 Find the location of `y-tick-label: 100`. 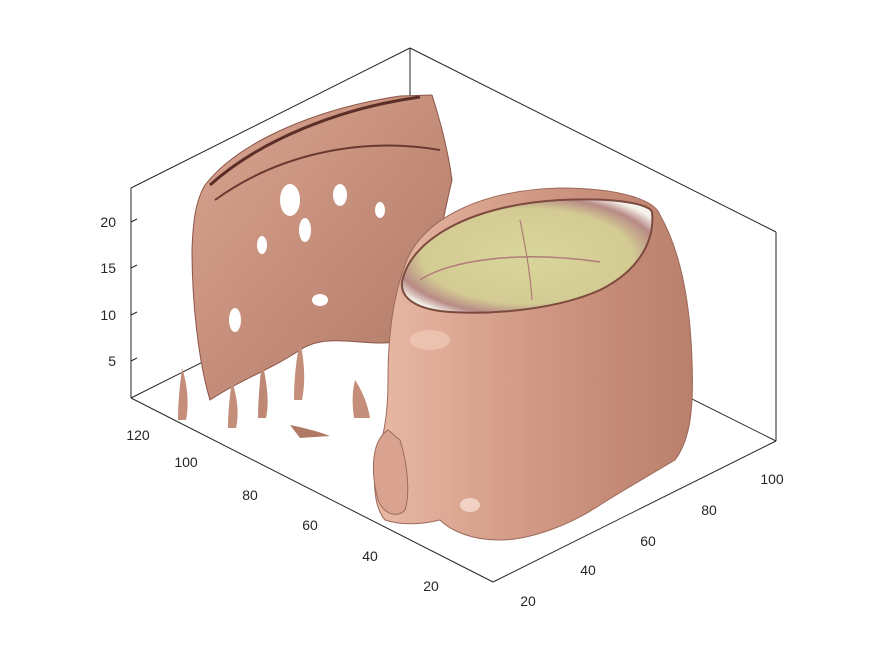

y-tick-label: 100 is located at coordinates (186, 462).